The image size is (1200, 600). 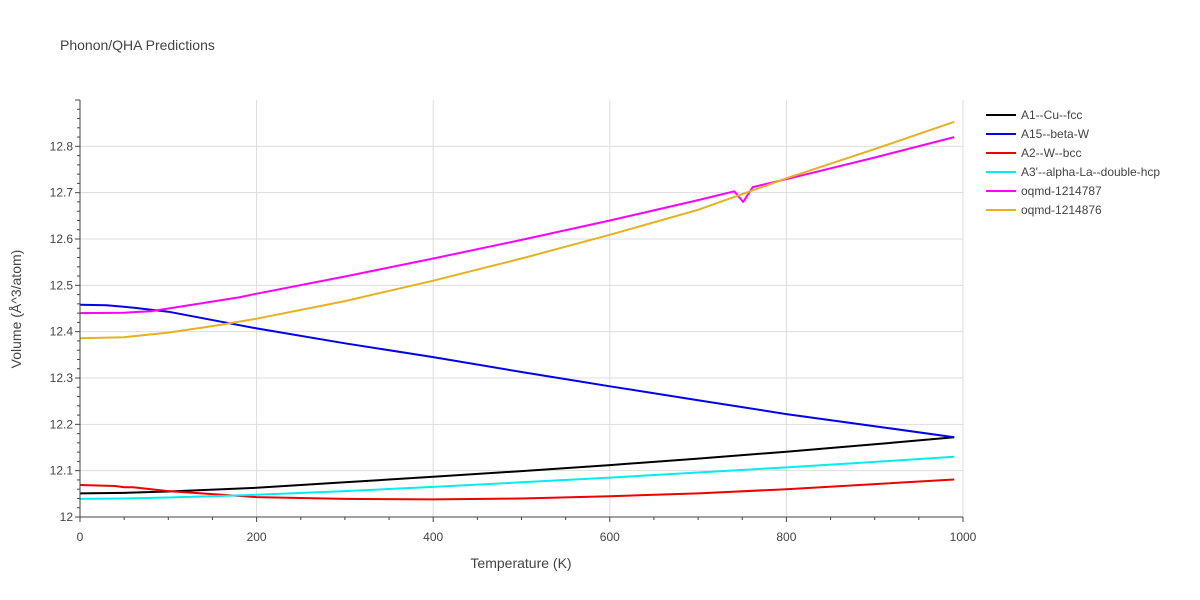 I want to click on x-tick-label: 800, so click(x=786, y=537).